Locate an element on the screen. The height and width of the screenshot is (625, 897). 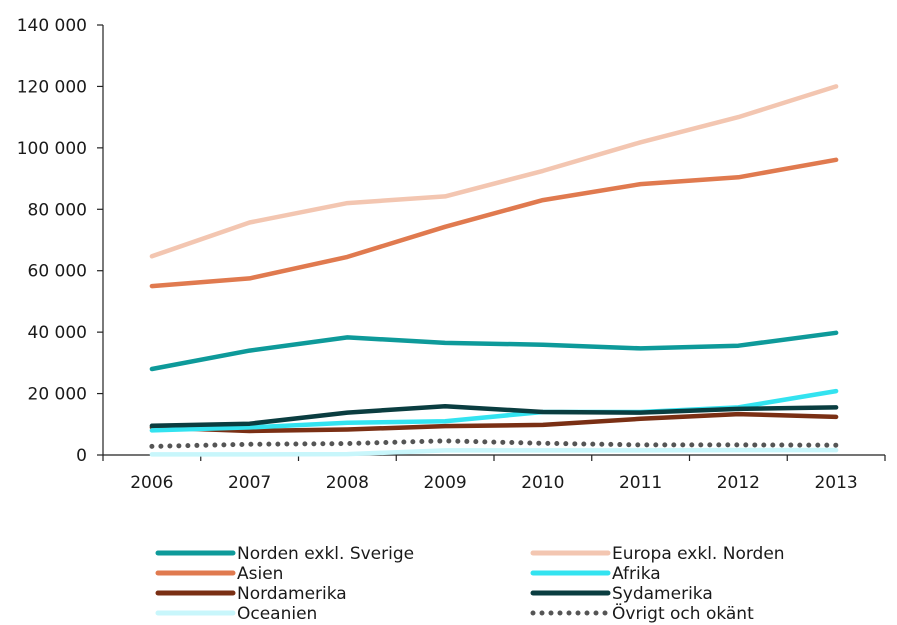
y-tick-label: 0 is located at coordinates (81, 456).